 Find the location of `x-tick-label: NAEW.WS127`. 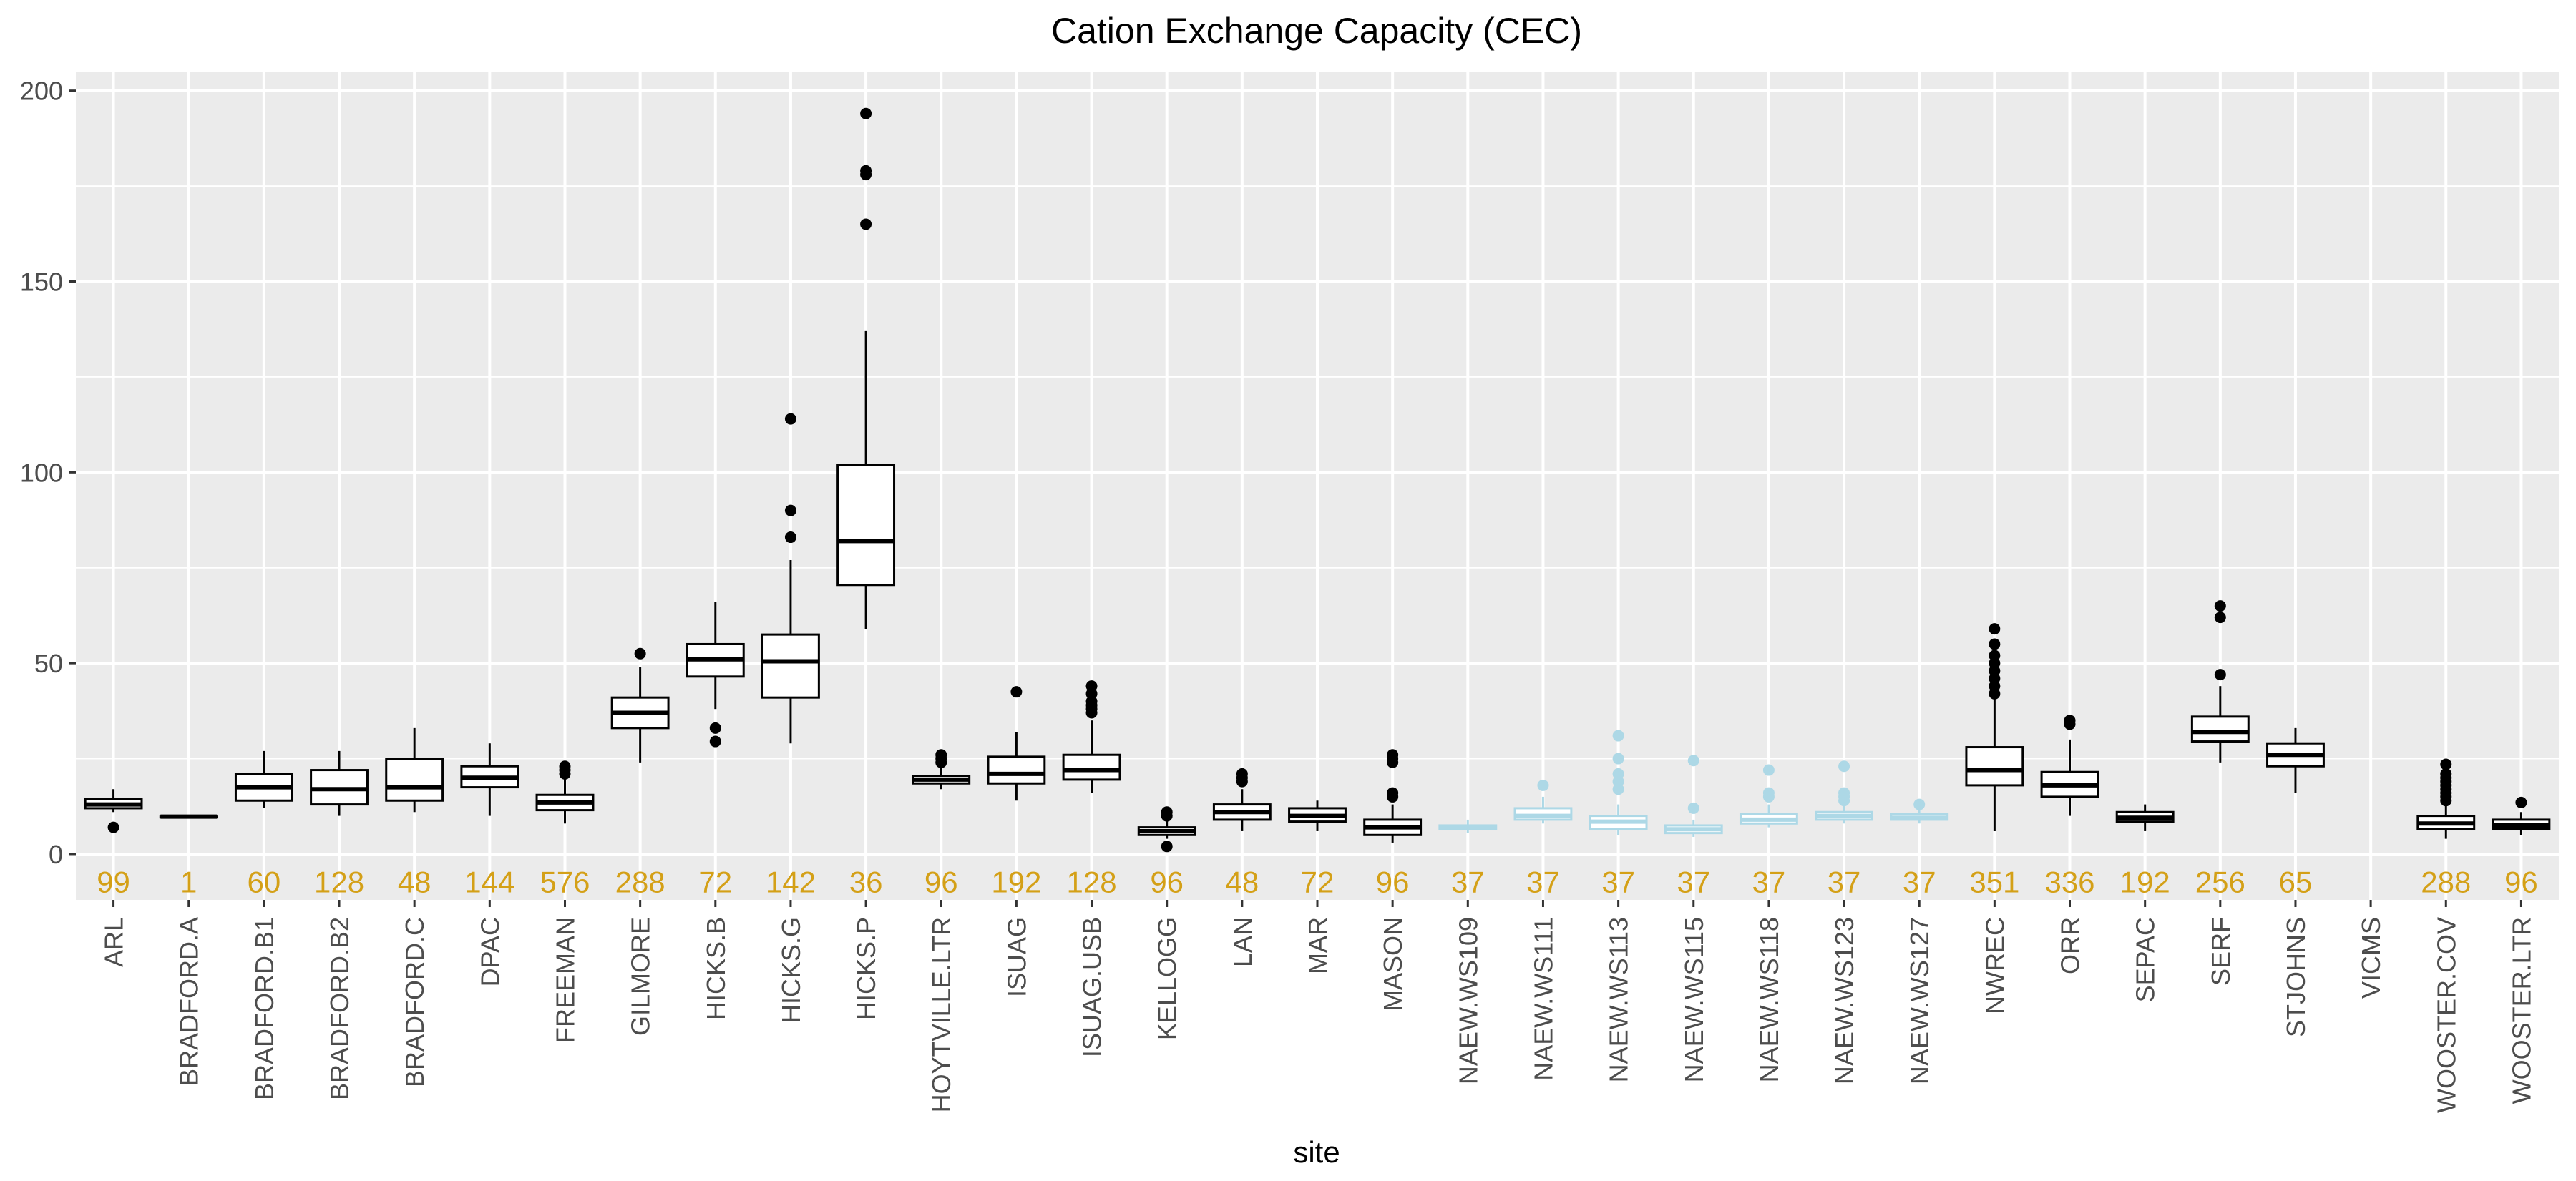

x-tick-label: NAEW.WS127 is located at coordinates (1919, 1001).